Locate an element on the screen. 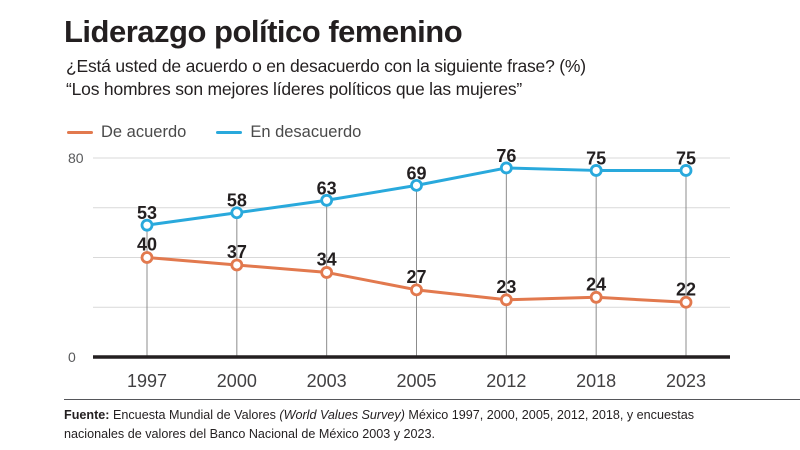 Image resolution: width=800 pixels, height=450 pixels. data-point-label: 58 is located at coordinates (237, 201).